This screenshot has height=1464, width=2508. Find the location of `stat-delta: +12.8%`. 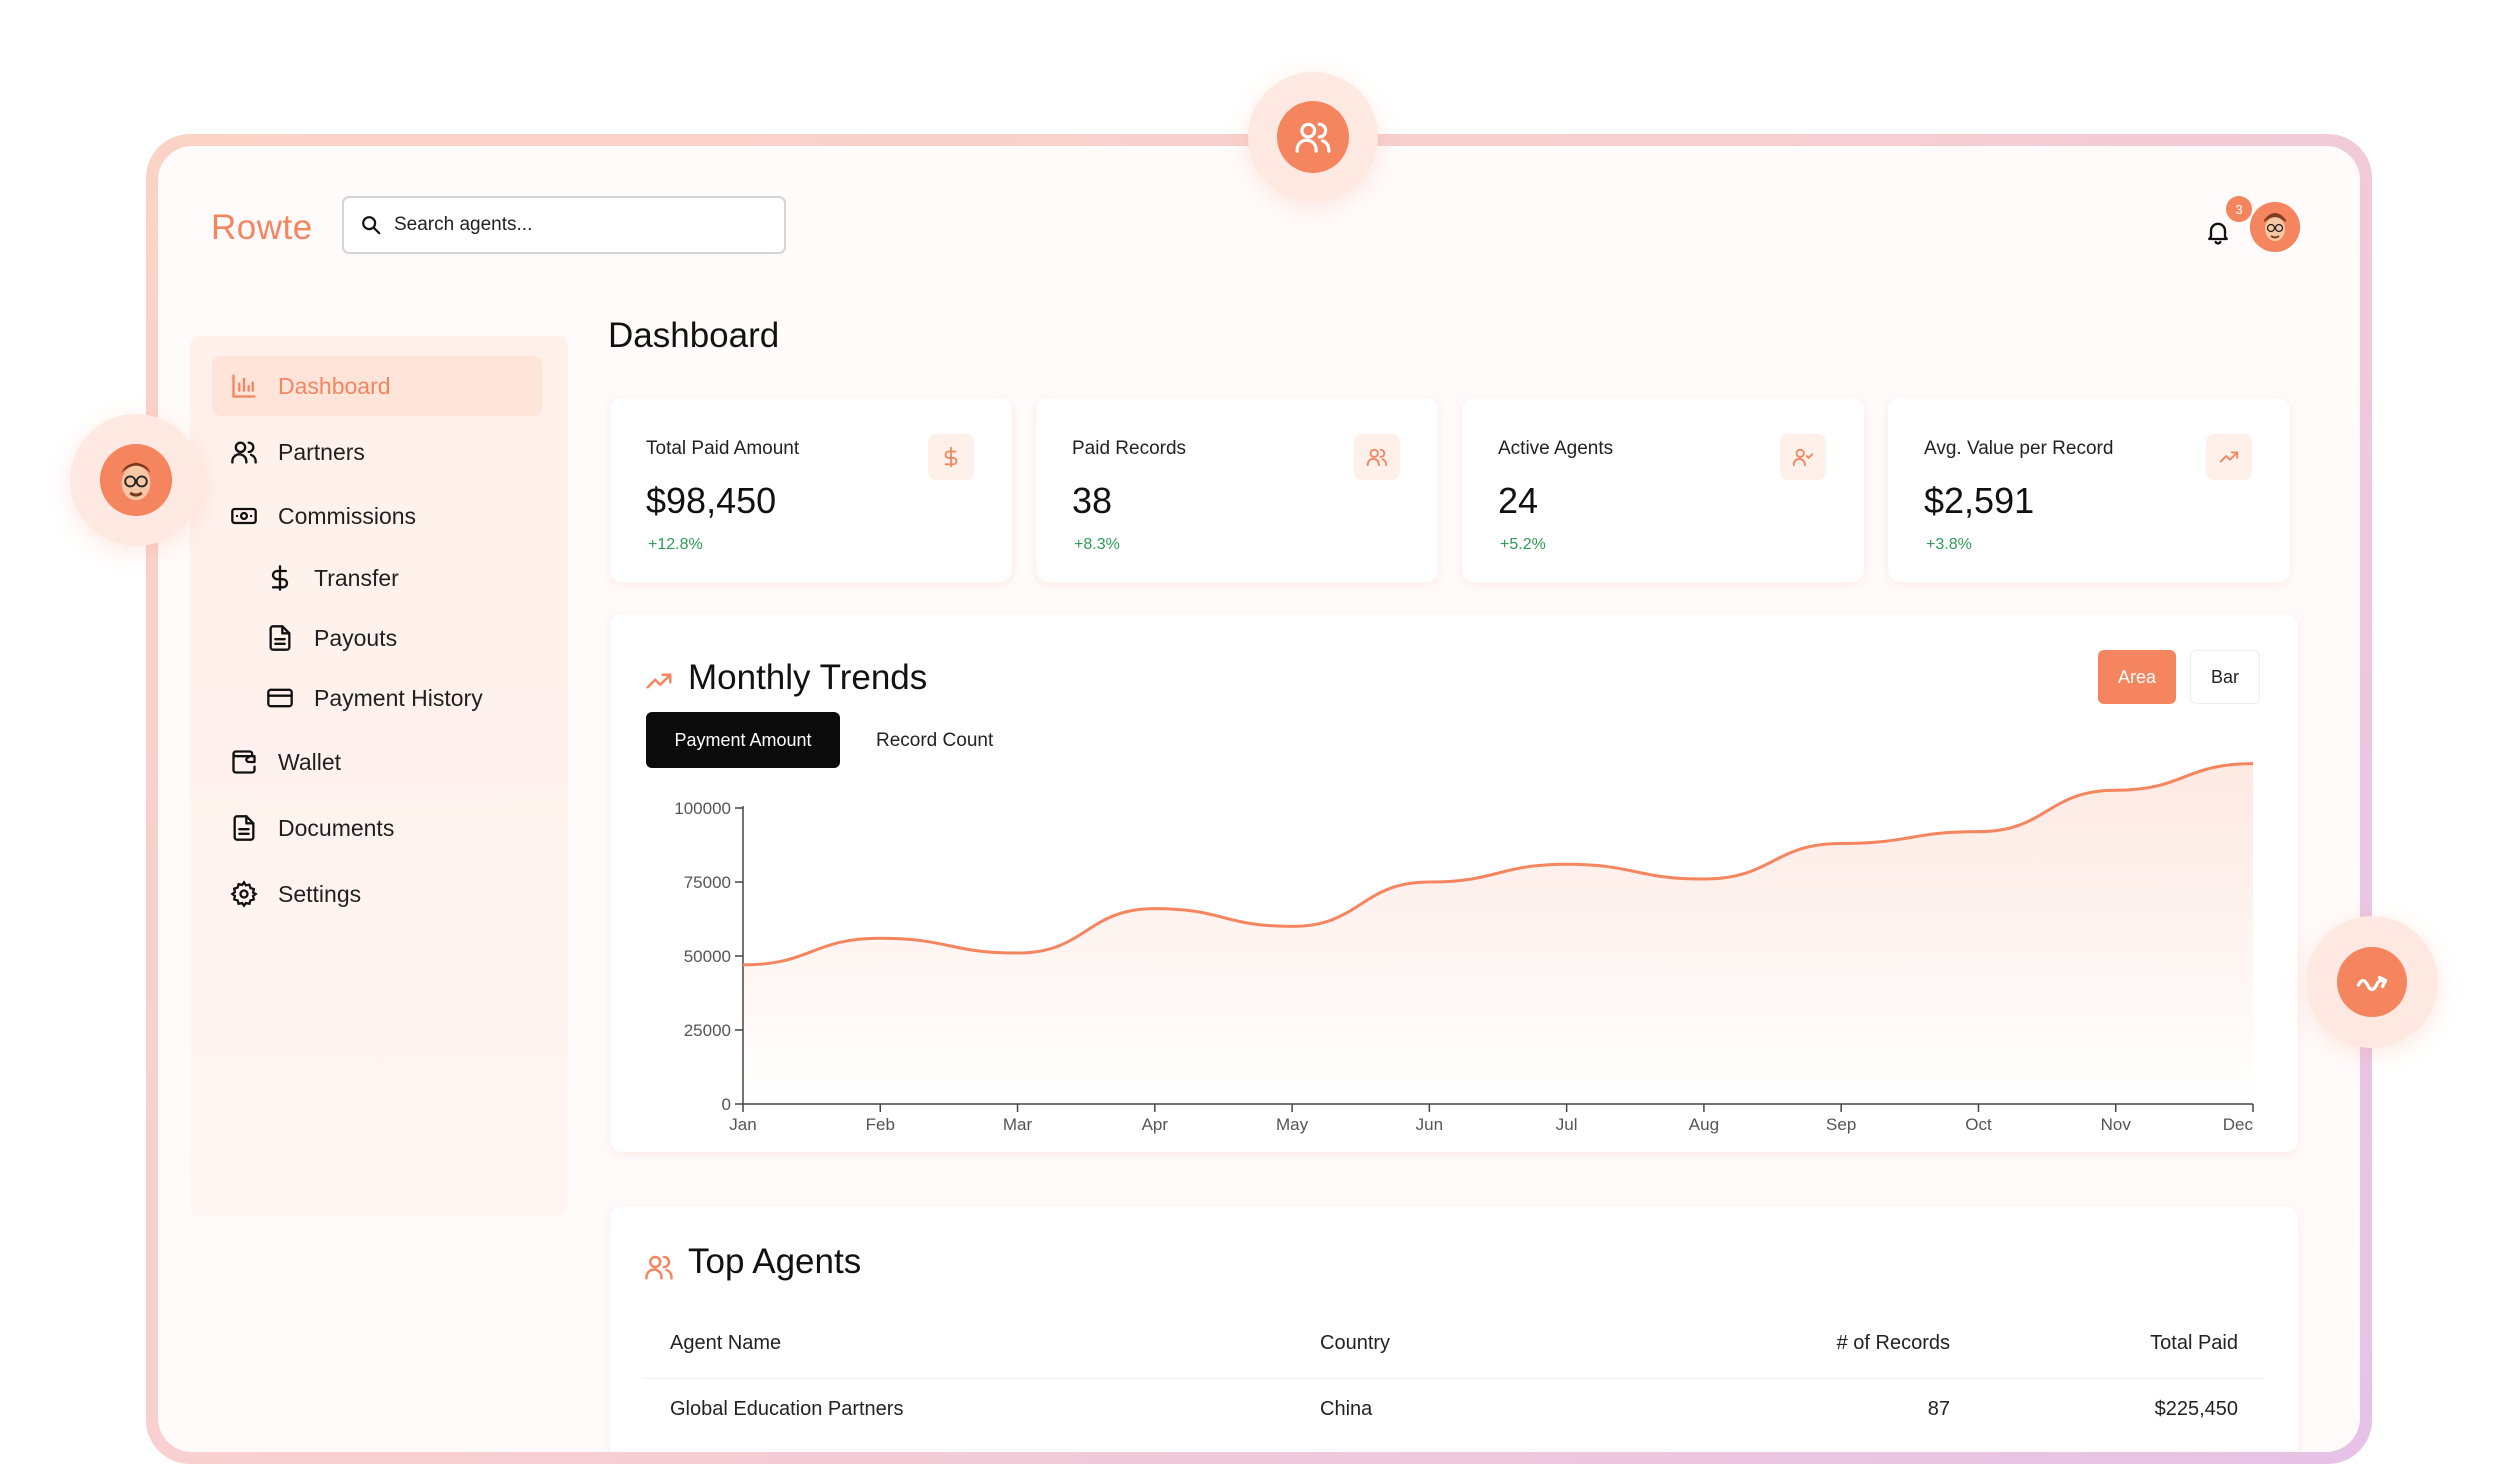

stat-delta: +12.8% is located at coordinates (675, 544).